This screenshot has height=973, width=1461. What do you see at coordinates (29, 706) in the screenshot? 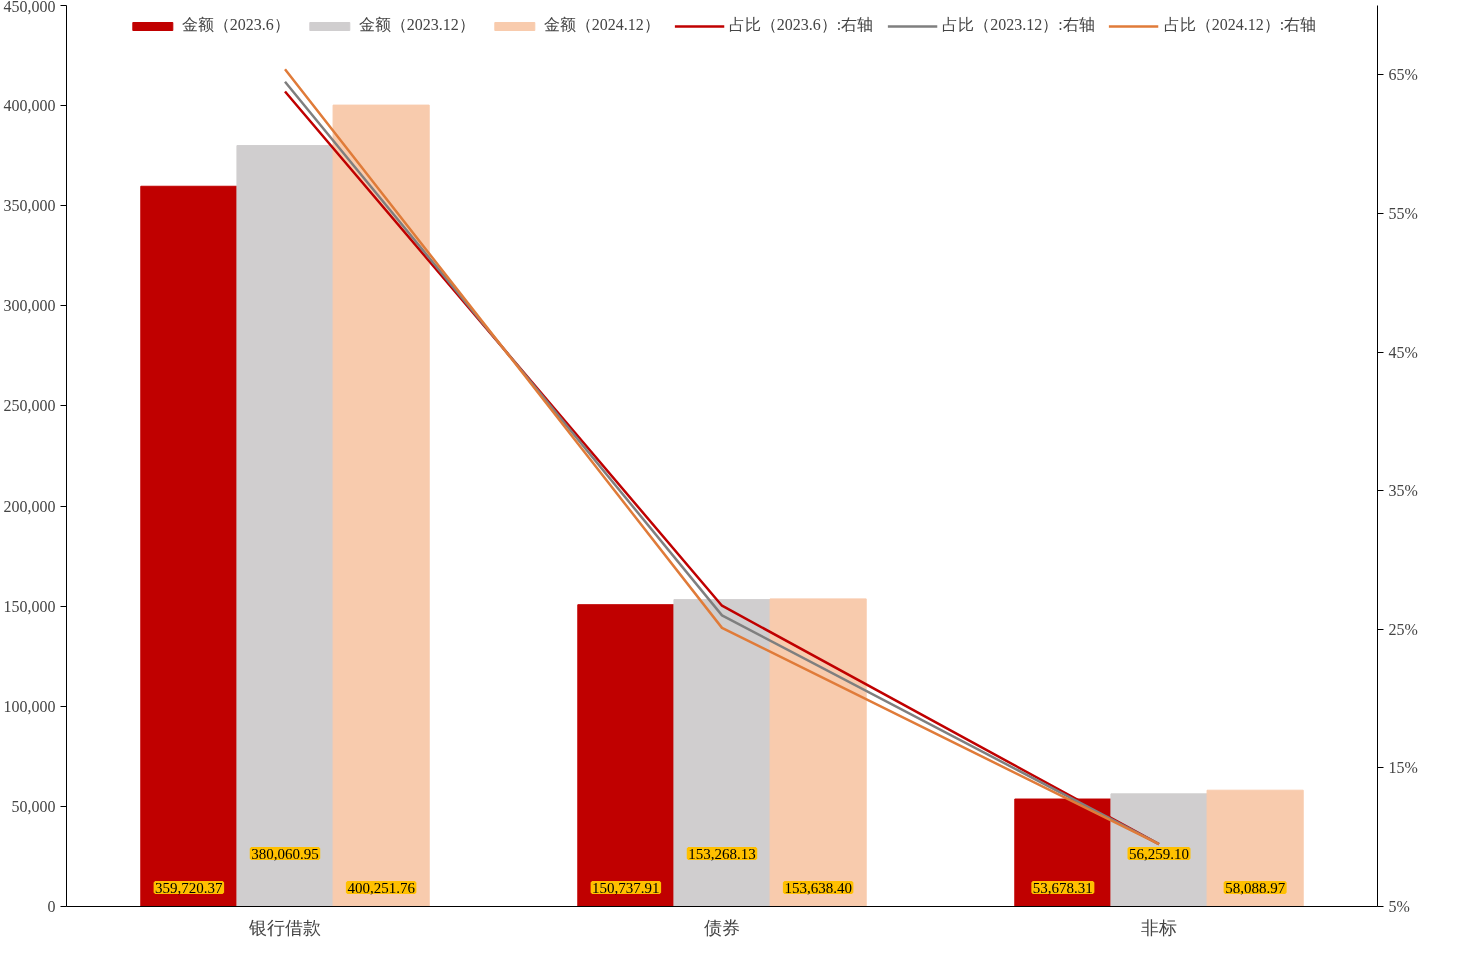
I see `y-tick-label: 100,000` at bounding box center [29, 706].